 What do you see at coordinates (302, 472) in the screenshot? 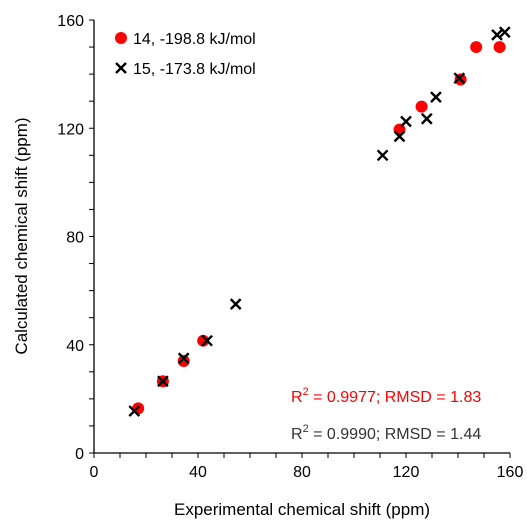
I see `x-tick-label: 80` at bounding box center [302, 472].